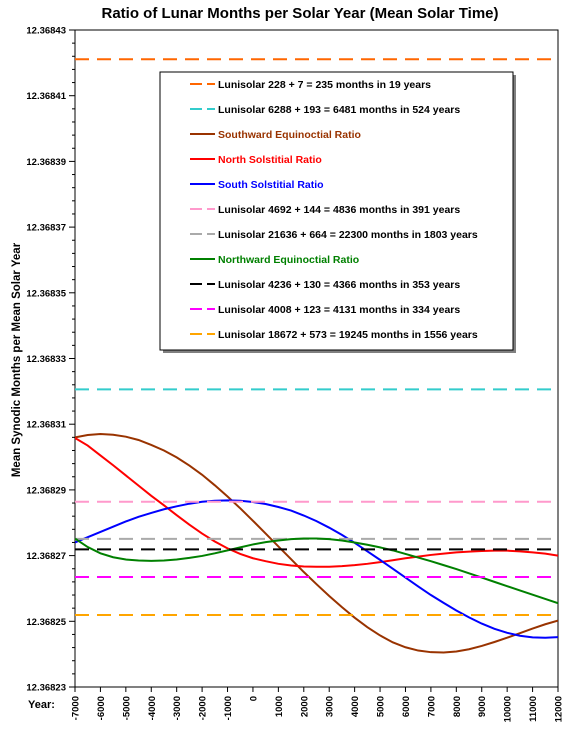 Image resolution: width=573 pixels, height=730 pixels. What do you see at coordinates (46, 228) in the screenshot?
I see `y-tick-label: 12.36837` at bounding box center [46, 228].